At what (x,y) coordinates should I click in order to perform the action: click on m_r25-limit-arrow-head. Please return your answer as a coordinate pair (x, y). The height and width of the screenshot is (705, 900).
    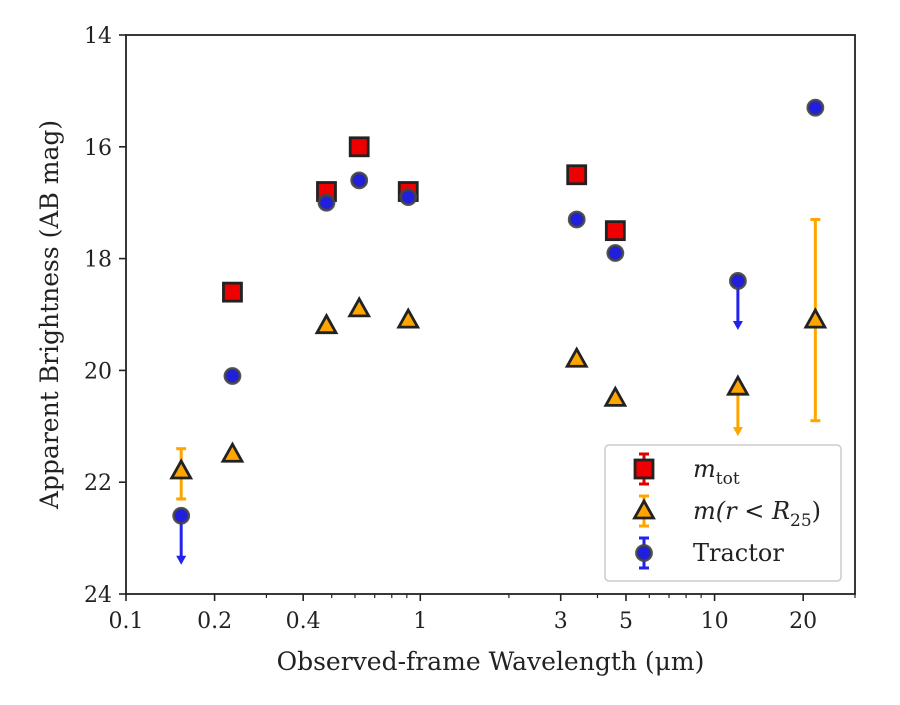
    Looking at the image, I should click on (737, 432).